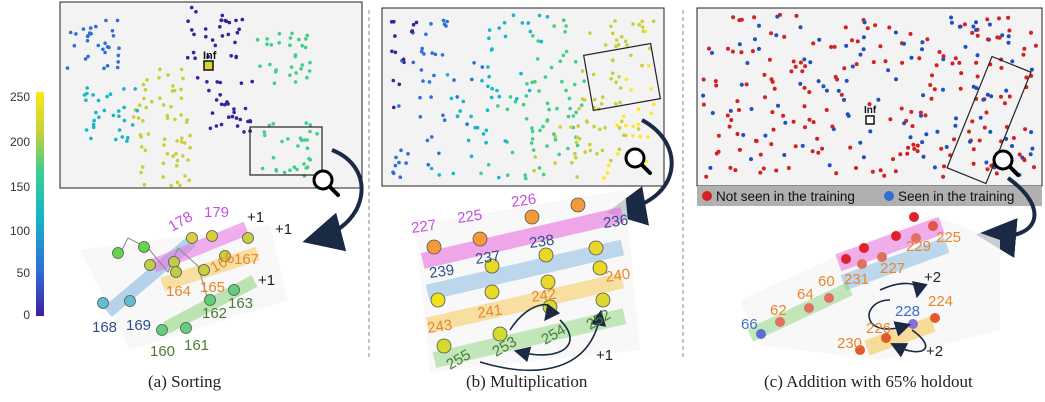 Image resolution: width=1045 pixels, height=402 pixels. What do you see at coordinates (948, 237) in the screenshot?
I see `add-label-225: 225` at bounding box center [948, 237].